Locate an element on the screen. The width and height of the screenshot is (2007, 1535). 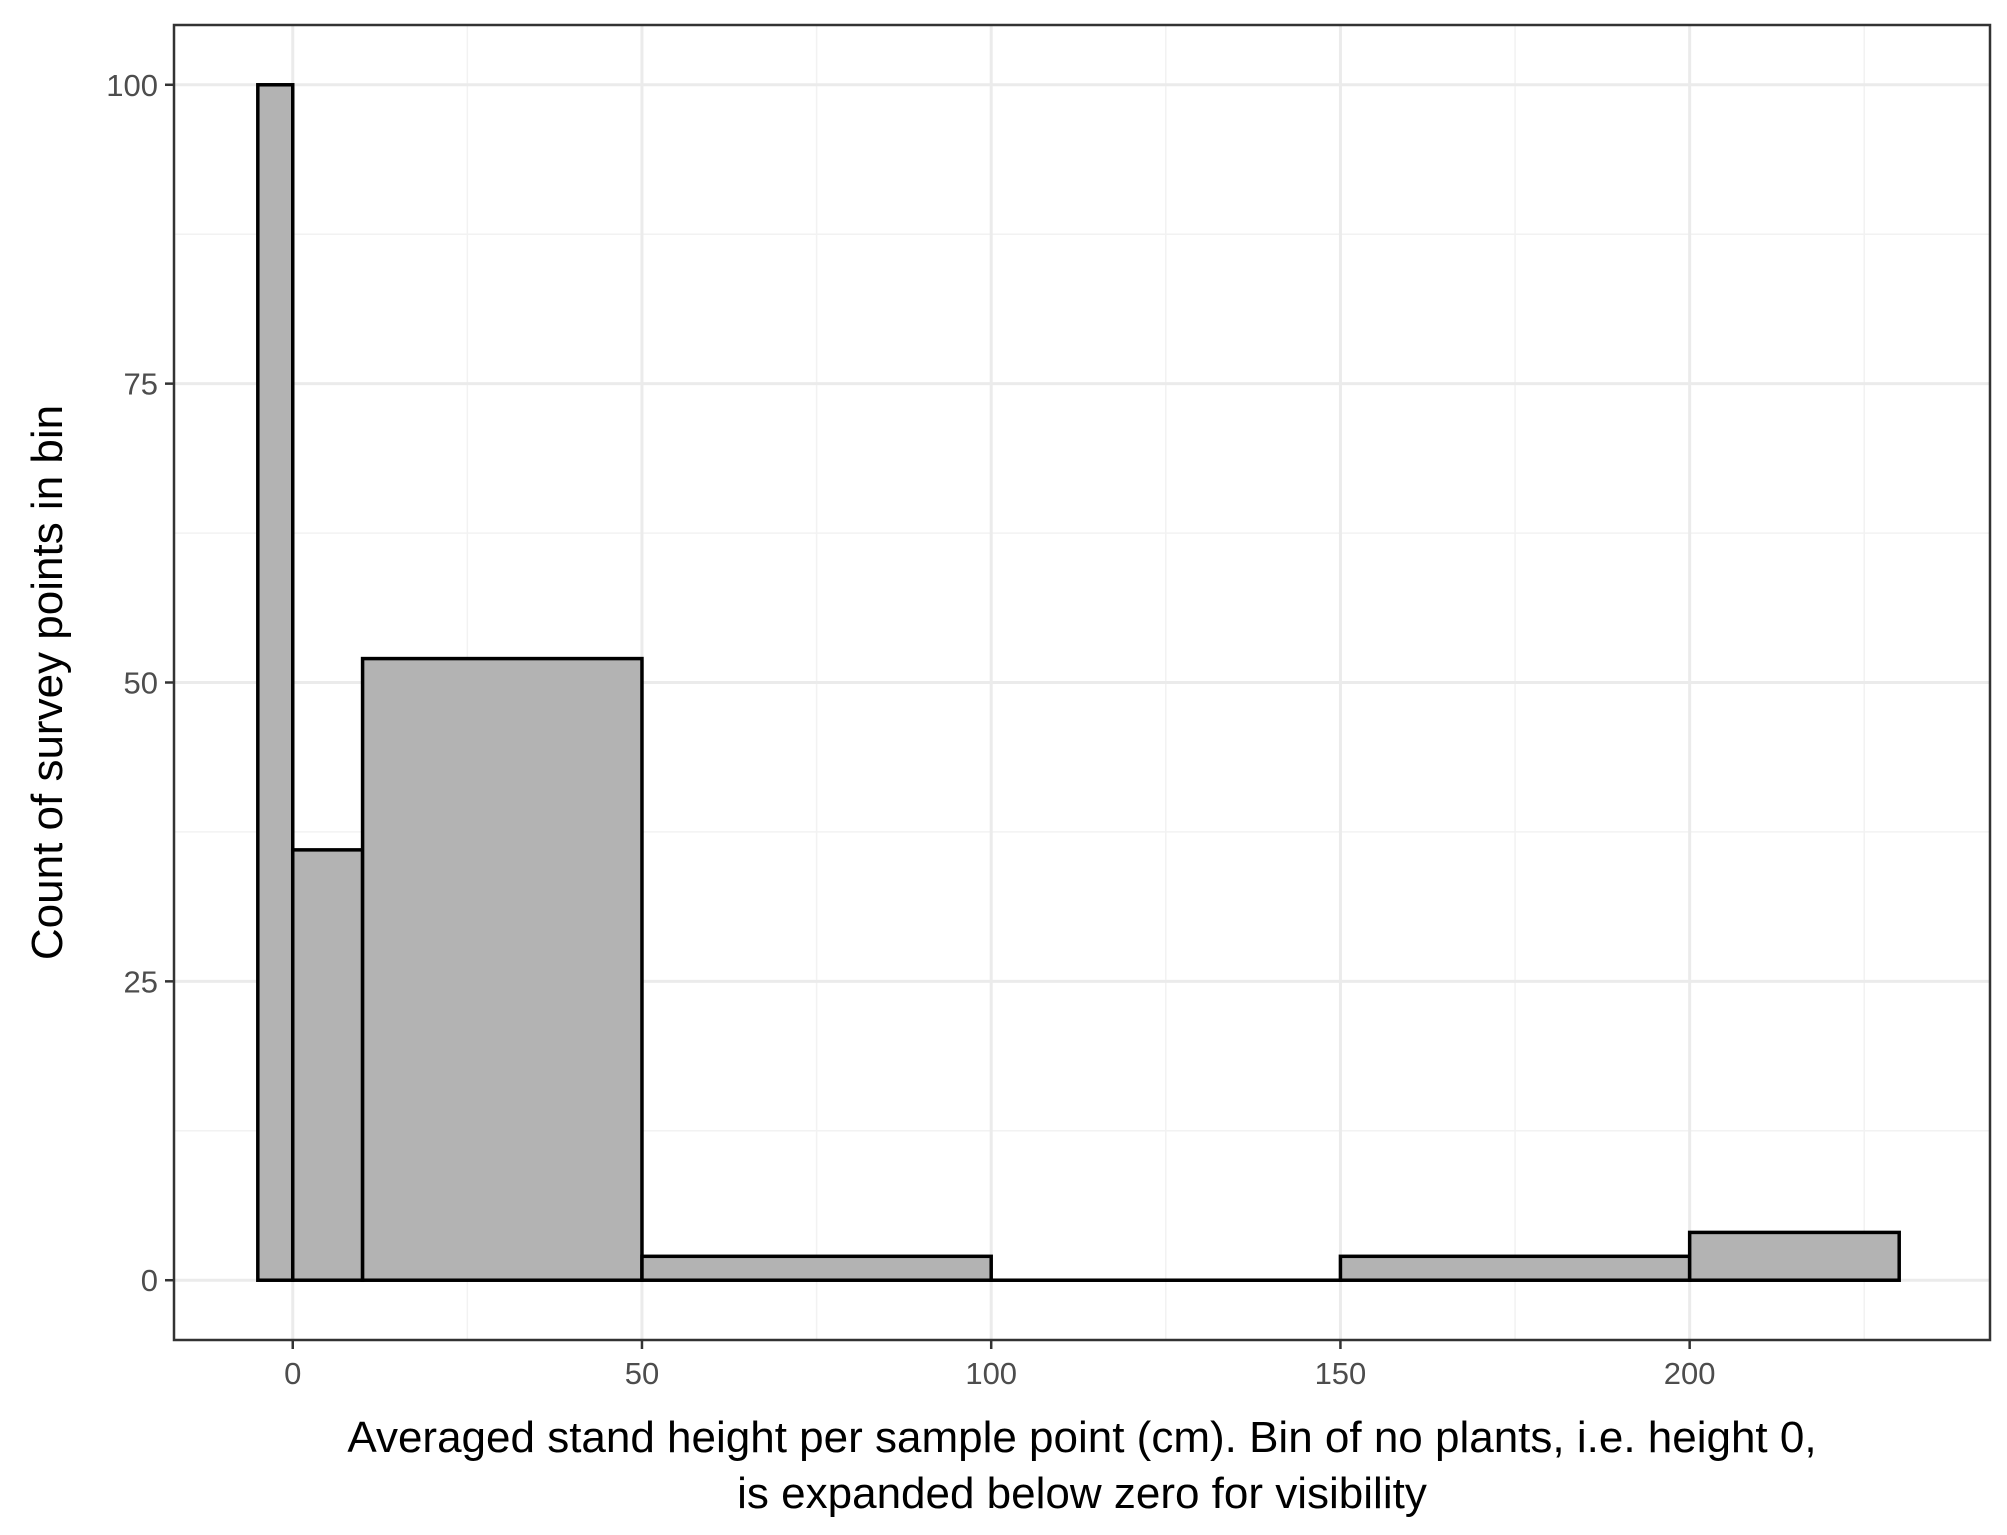
y-tick-label: 50 is located at coordinates (141, 683).